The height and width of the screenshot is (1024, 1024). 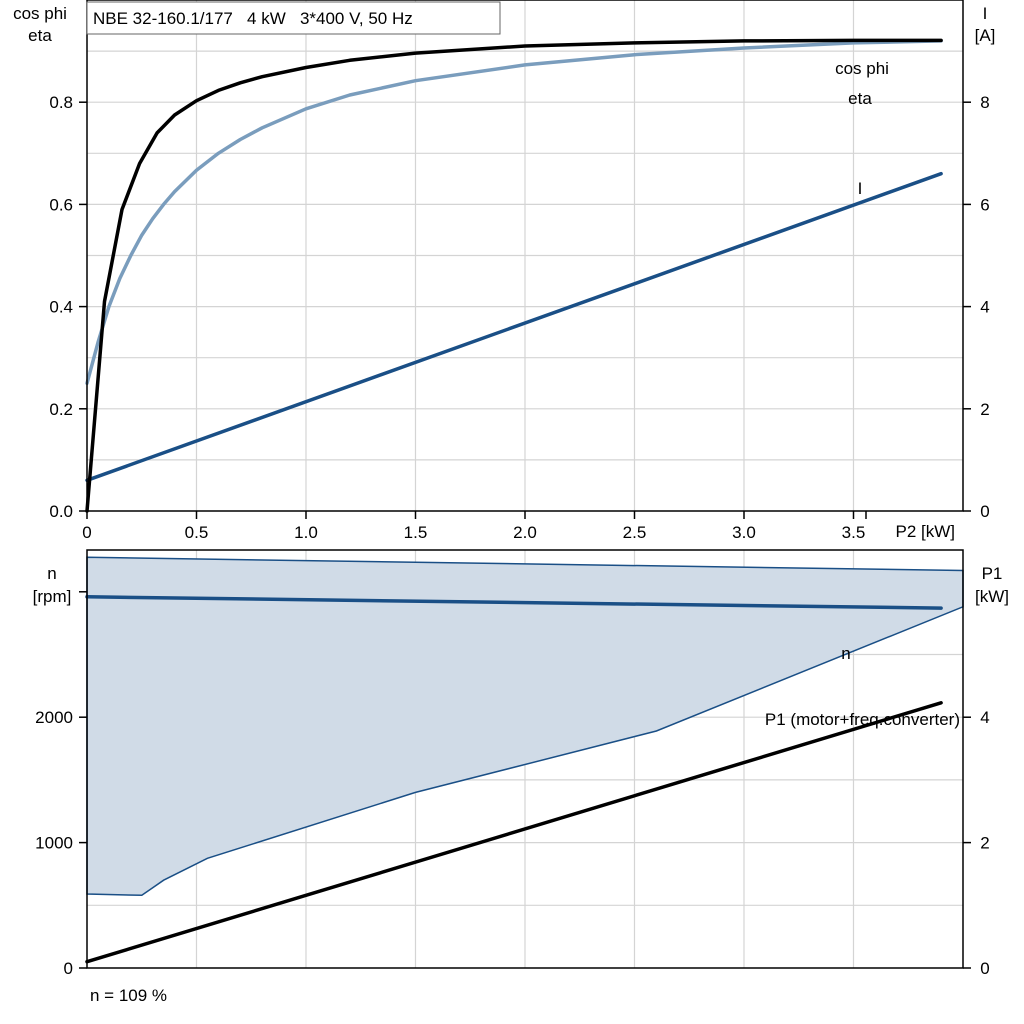 What do you see at coordinates (197, 532) in the screenshot?
I see `x-tick-label: 0.5` at bounding box center [197, 532].